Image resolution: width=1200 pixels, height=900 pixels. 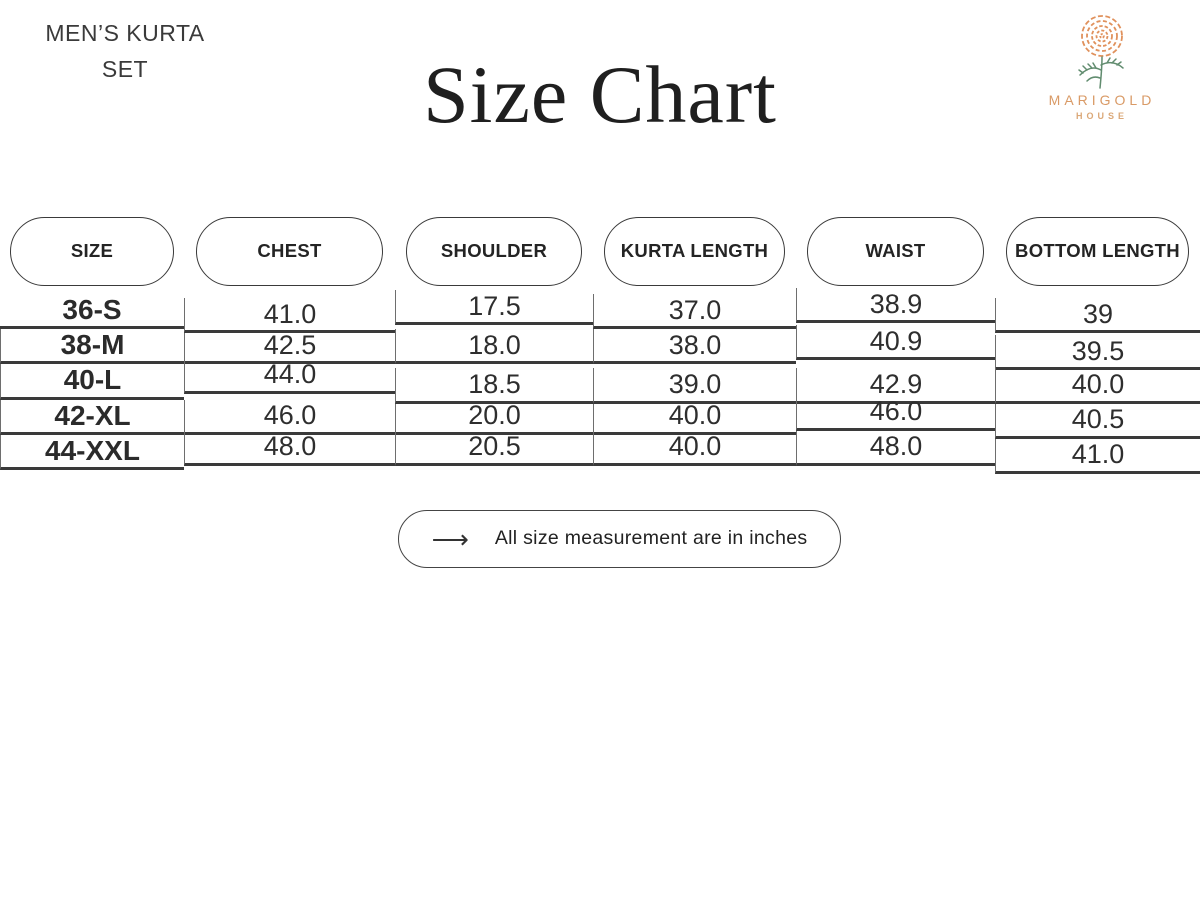 I want to click on waist-cell: 40.9, so click(x=895, y=343).